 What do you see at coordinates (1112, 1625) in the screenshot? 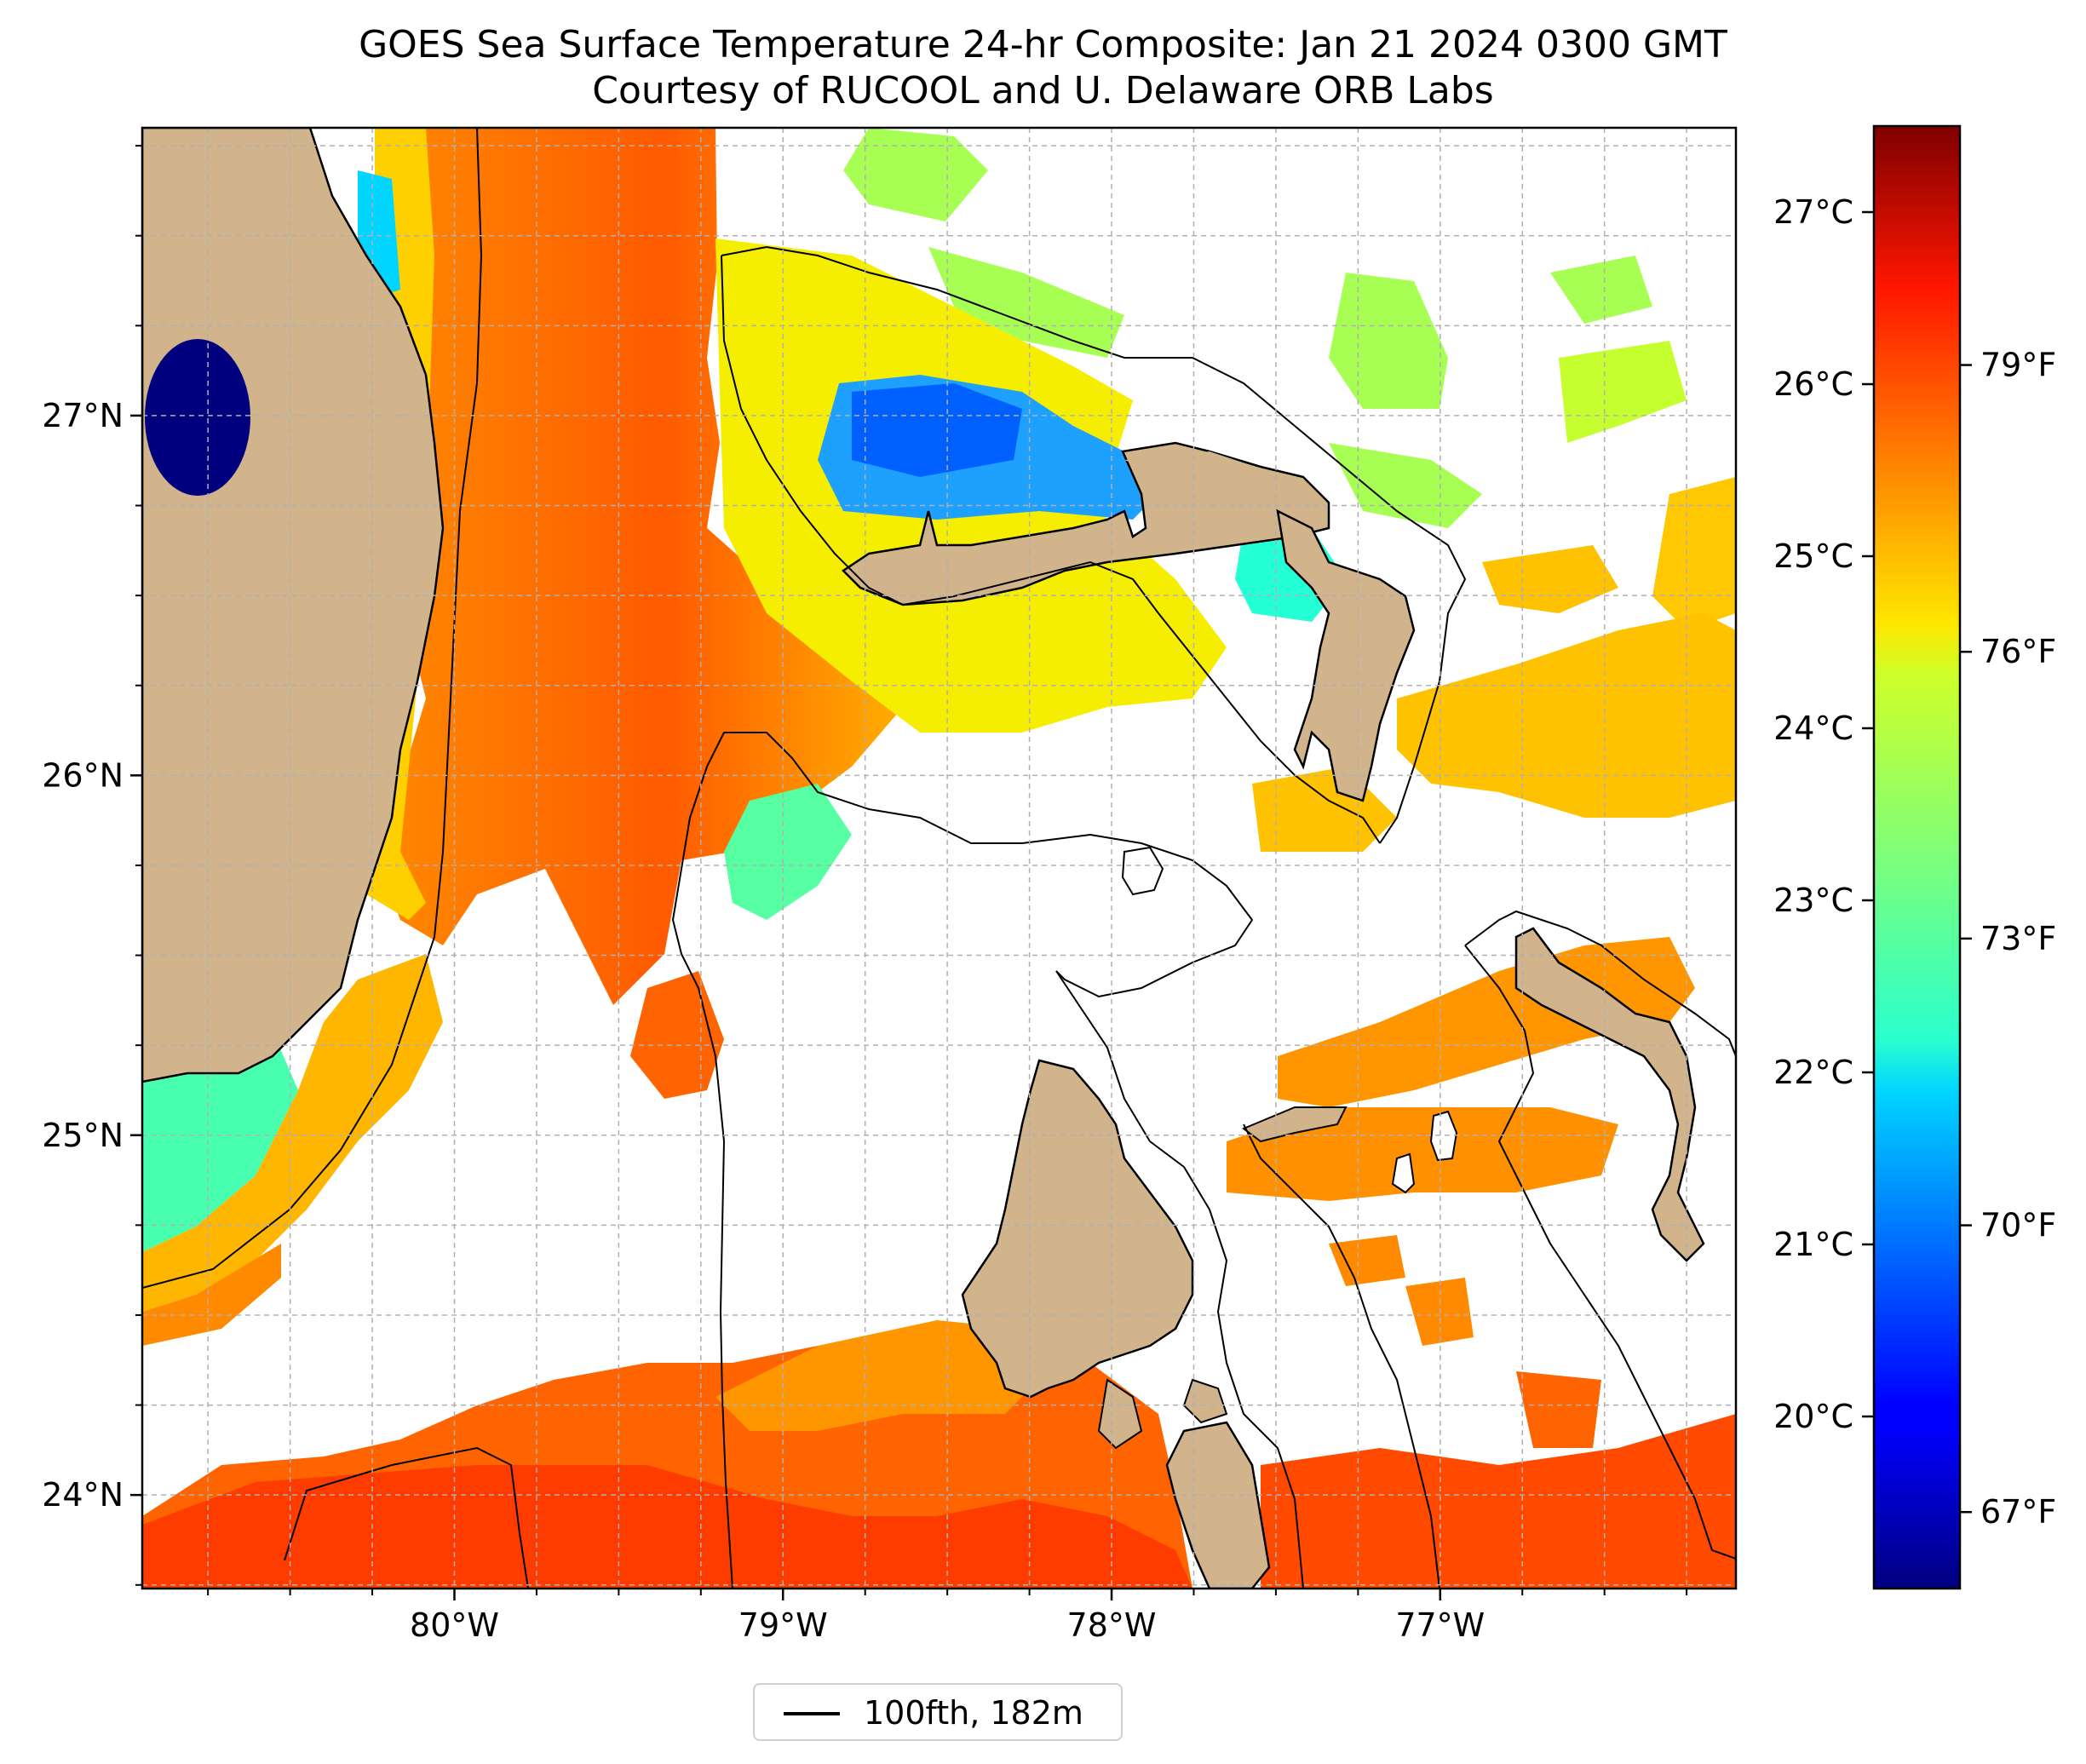
I see `lon-tick-label: 78°W` at bounding box center [1112, 1625].